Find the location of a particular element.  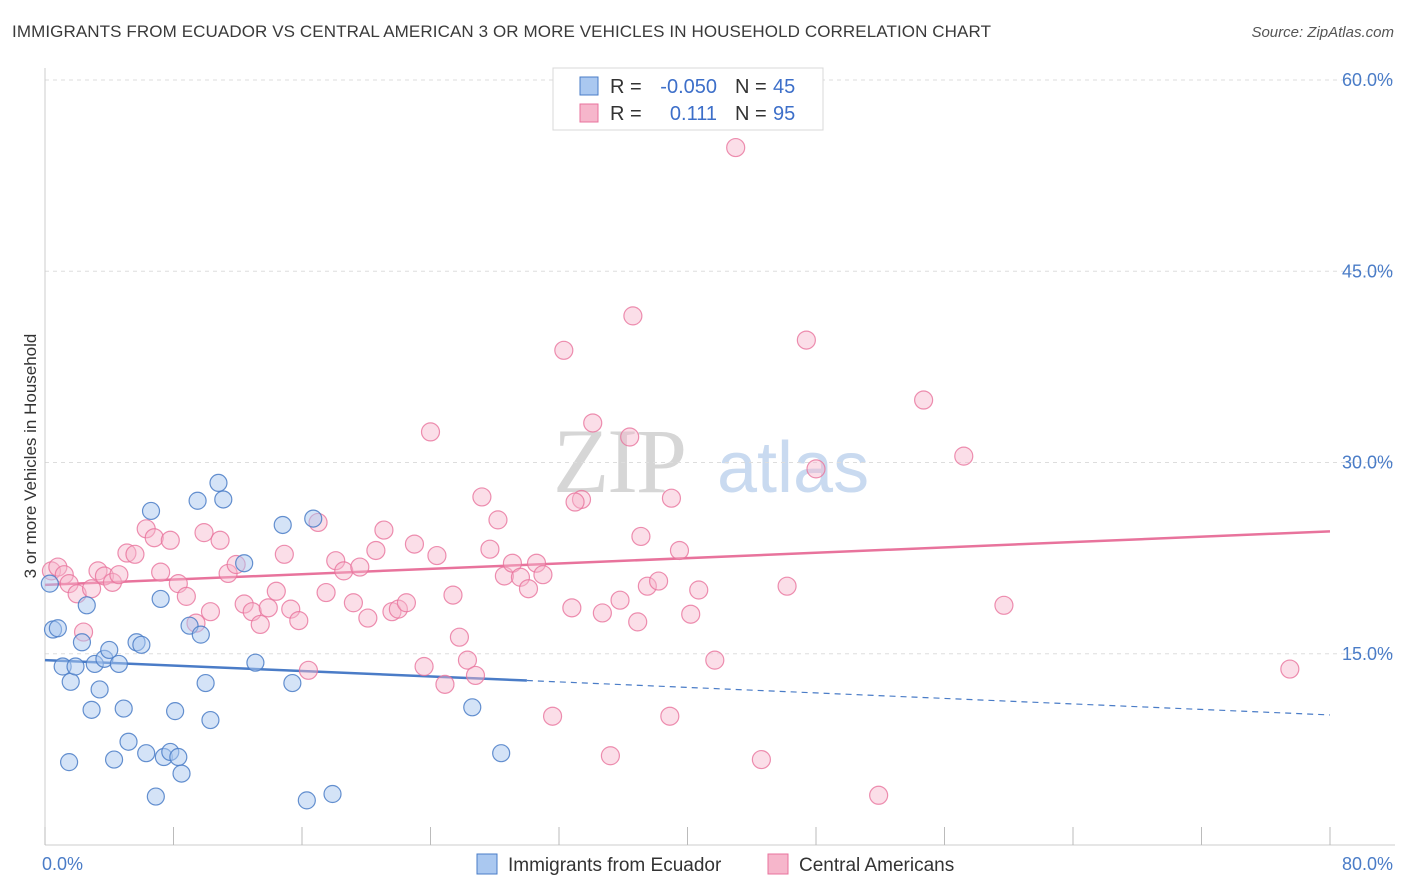

legend-r-value-2: 0.111 is located at coordinates (693, 114).